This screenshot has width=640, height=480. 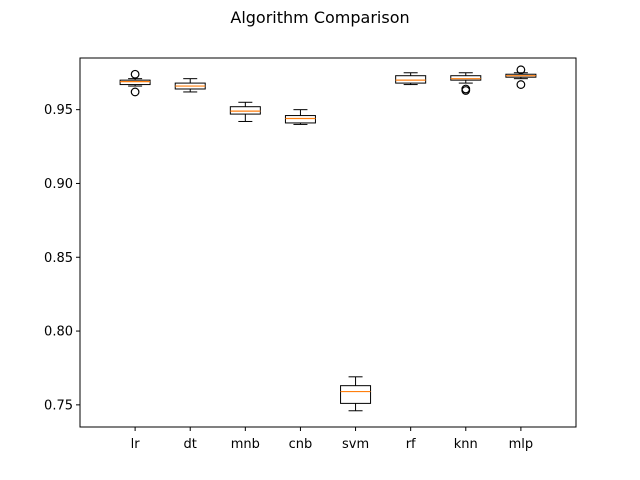 What do you see at coordinates (58, 110) in the screenshot?
I see `y-tick-label: 0.95` at bounding box center [58, 110].